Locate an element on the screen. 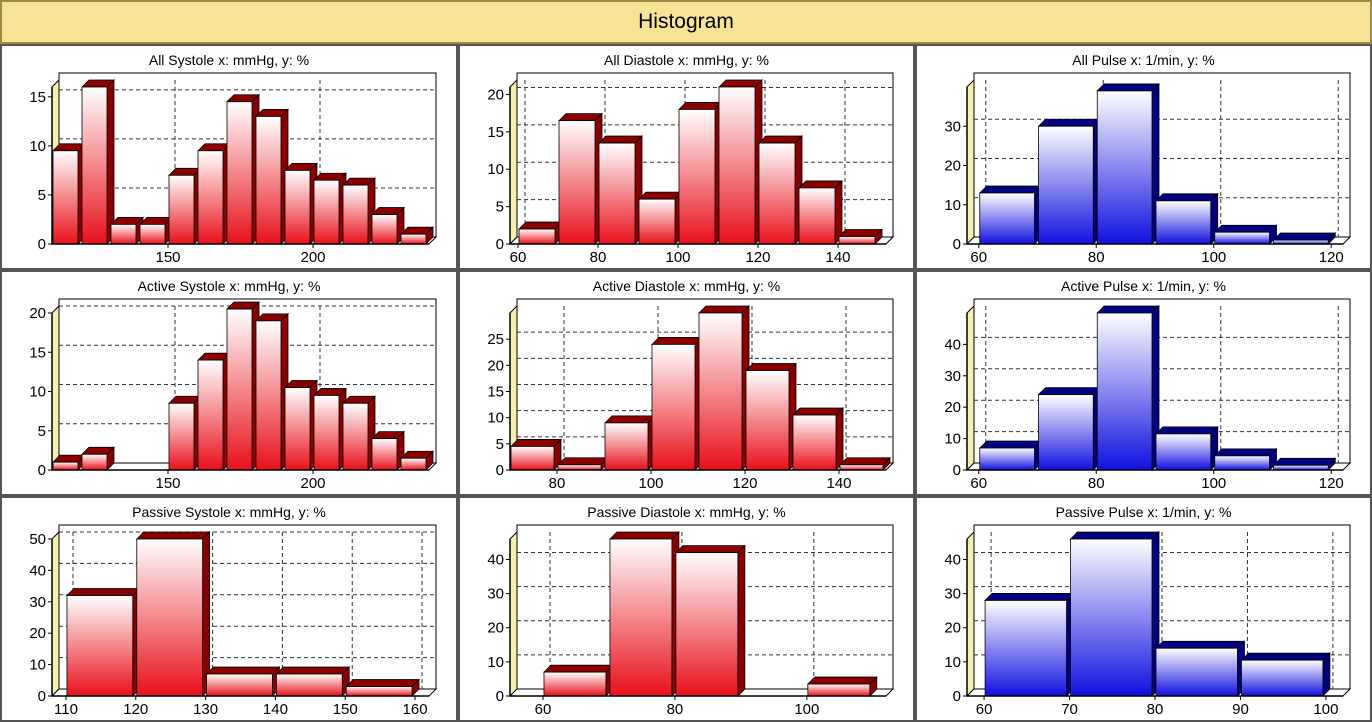 This screenshot has height=722, width=1372. x-tick-label: 70 is located at coordinates (1069, 709).